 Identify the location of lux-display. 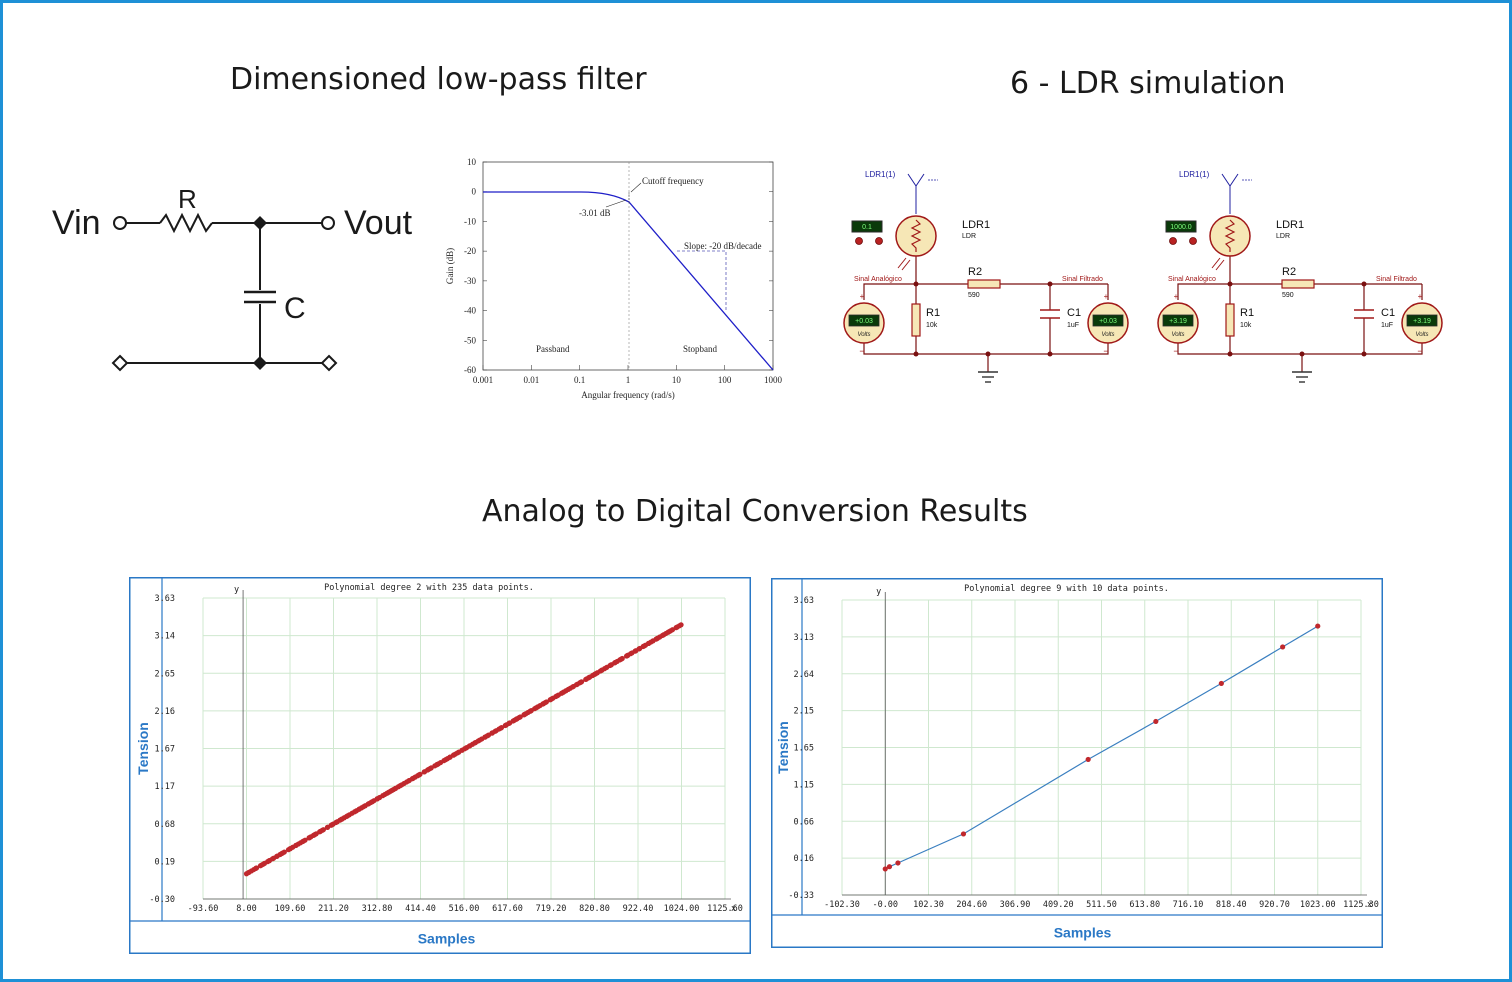
(867, 226).